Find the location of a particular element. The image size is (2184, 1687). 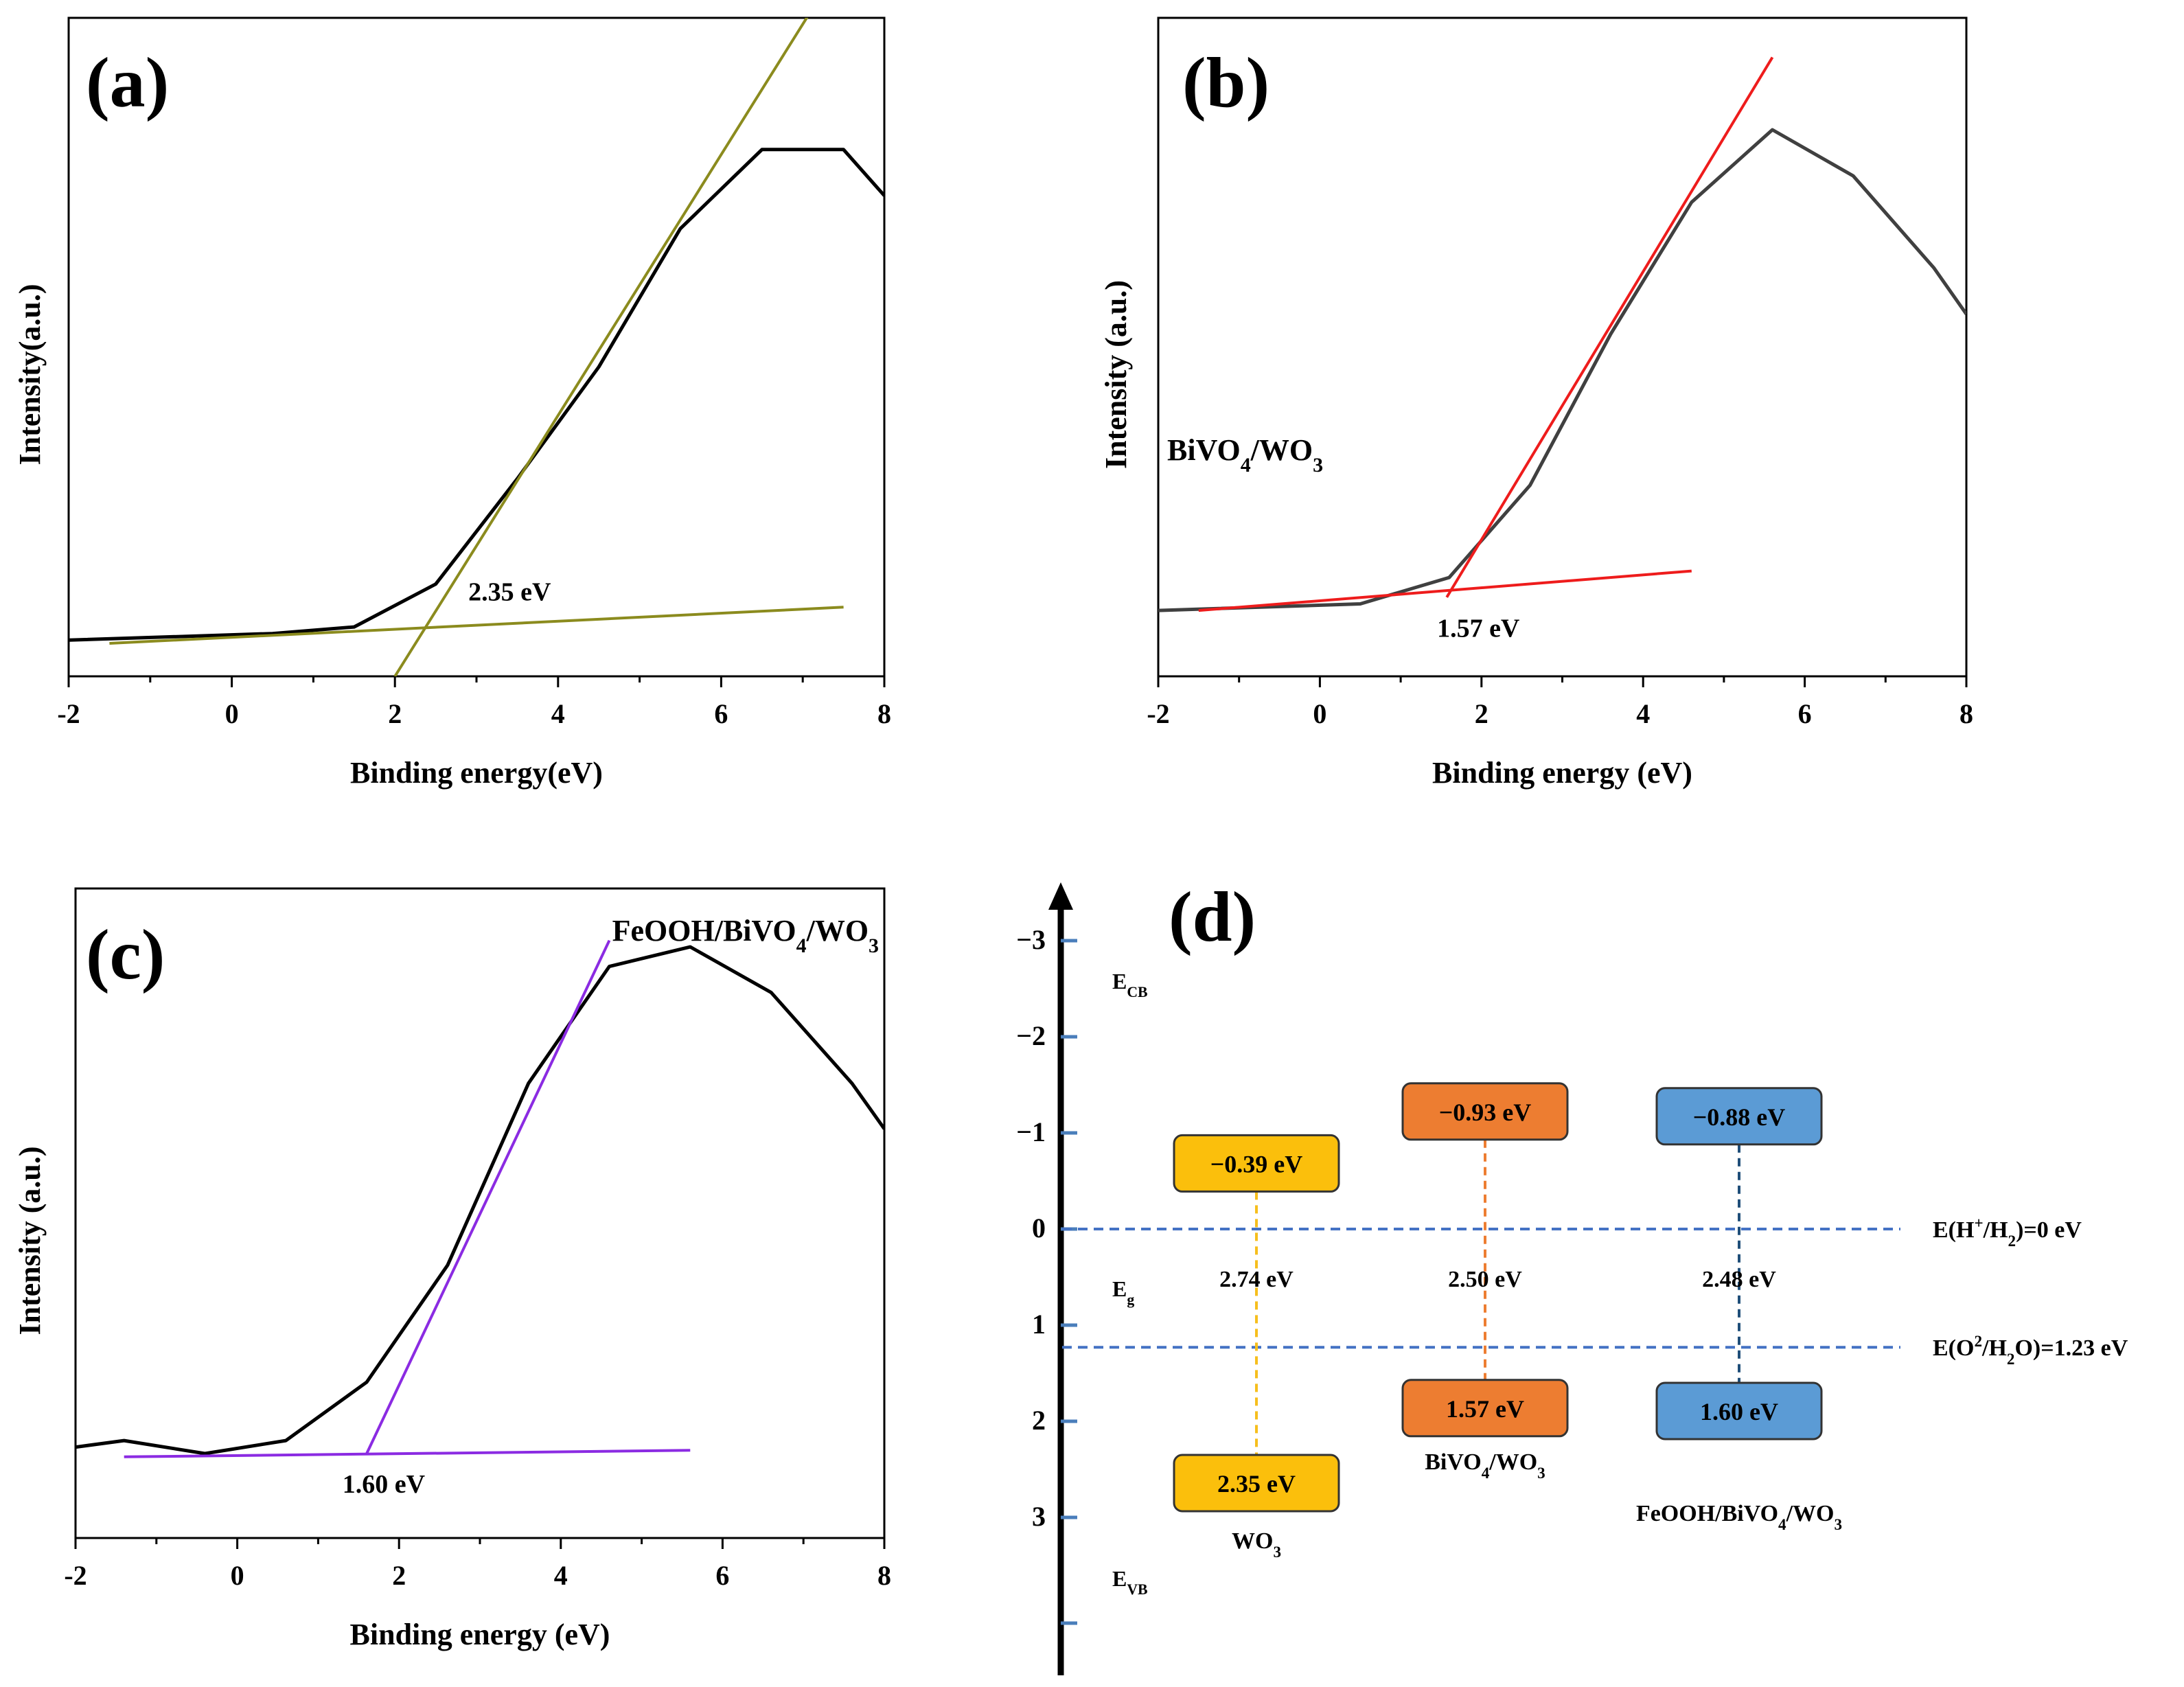

evb-label-part: VB is located at coordinates (1137, 1589).